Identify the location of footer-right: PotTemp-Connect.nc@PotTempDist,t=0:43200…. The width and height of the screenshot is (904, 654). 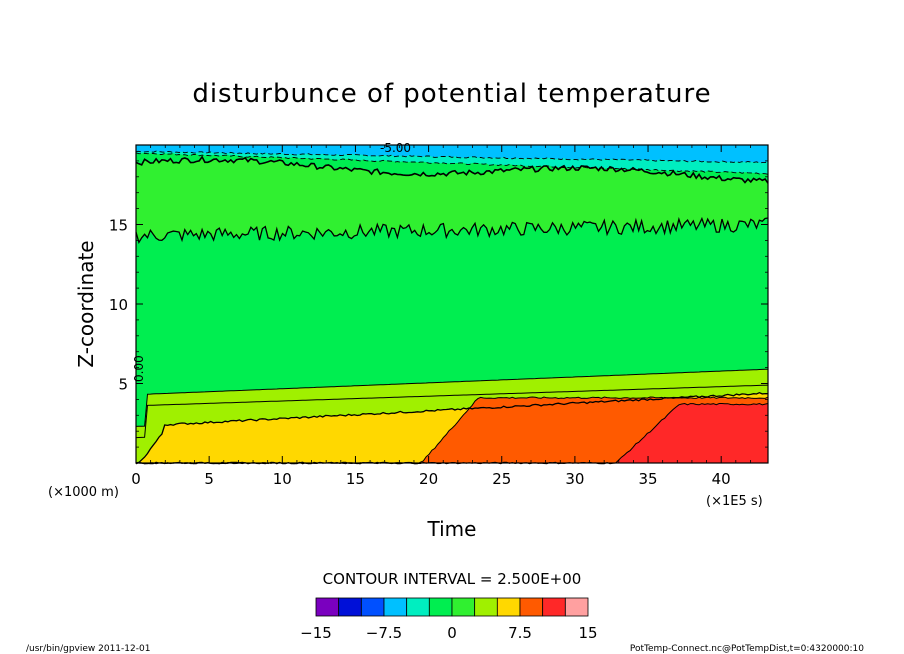
(747, 649).